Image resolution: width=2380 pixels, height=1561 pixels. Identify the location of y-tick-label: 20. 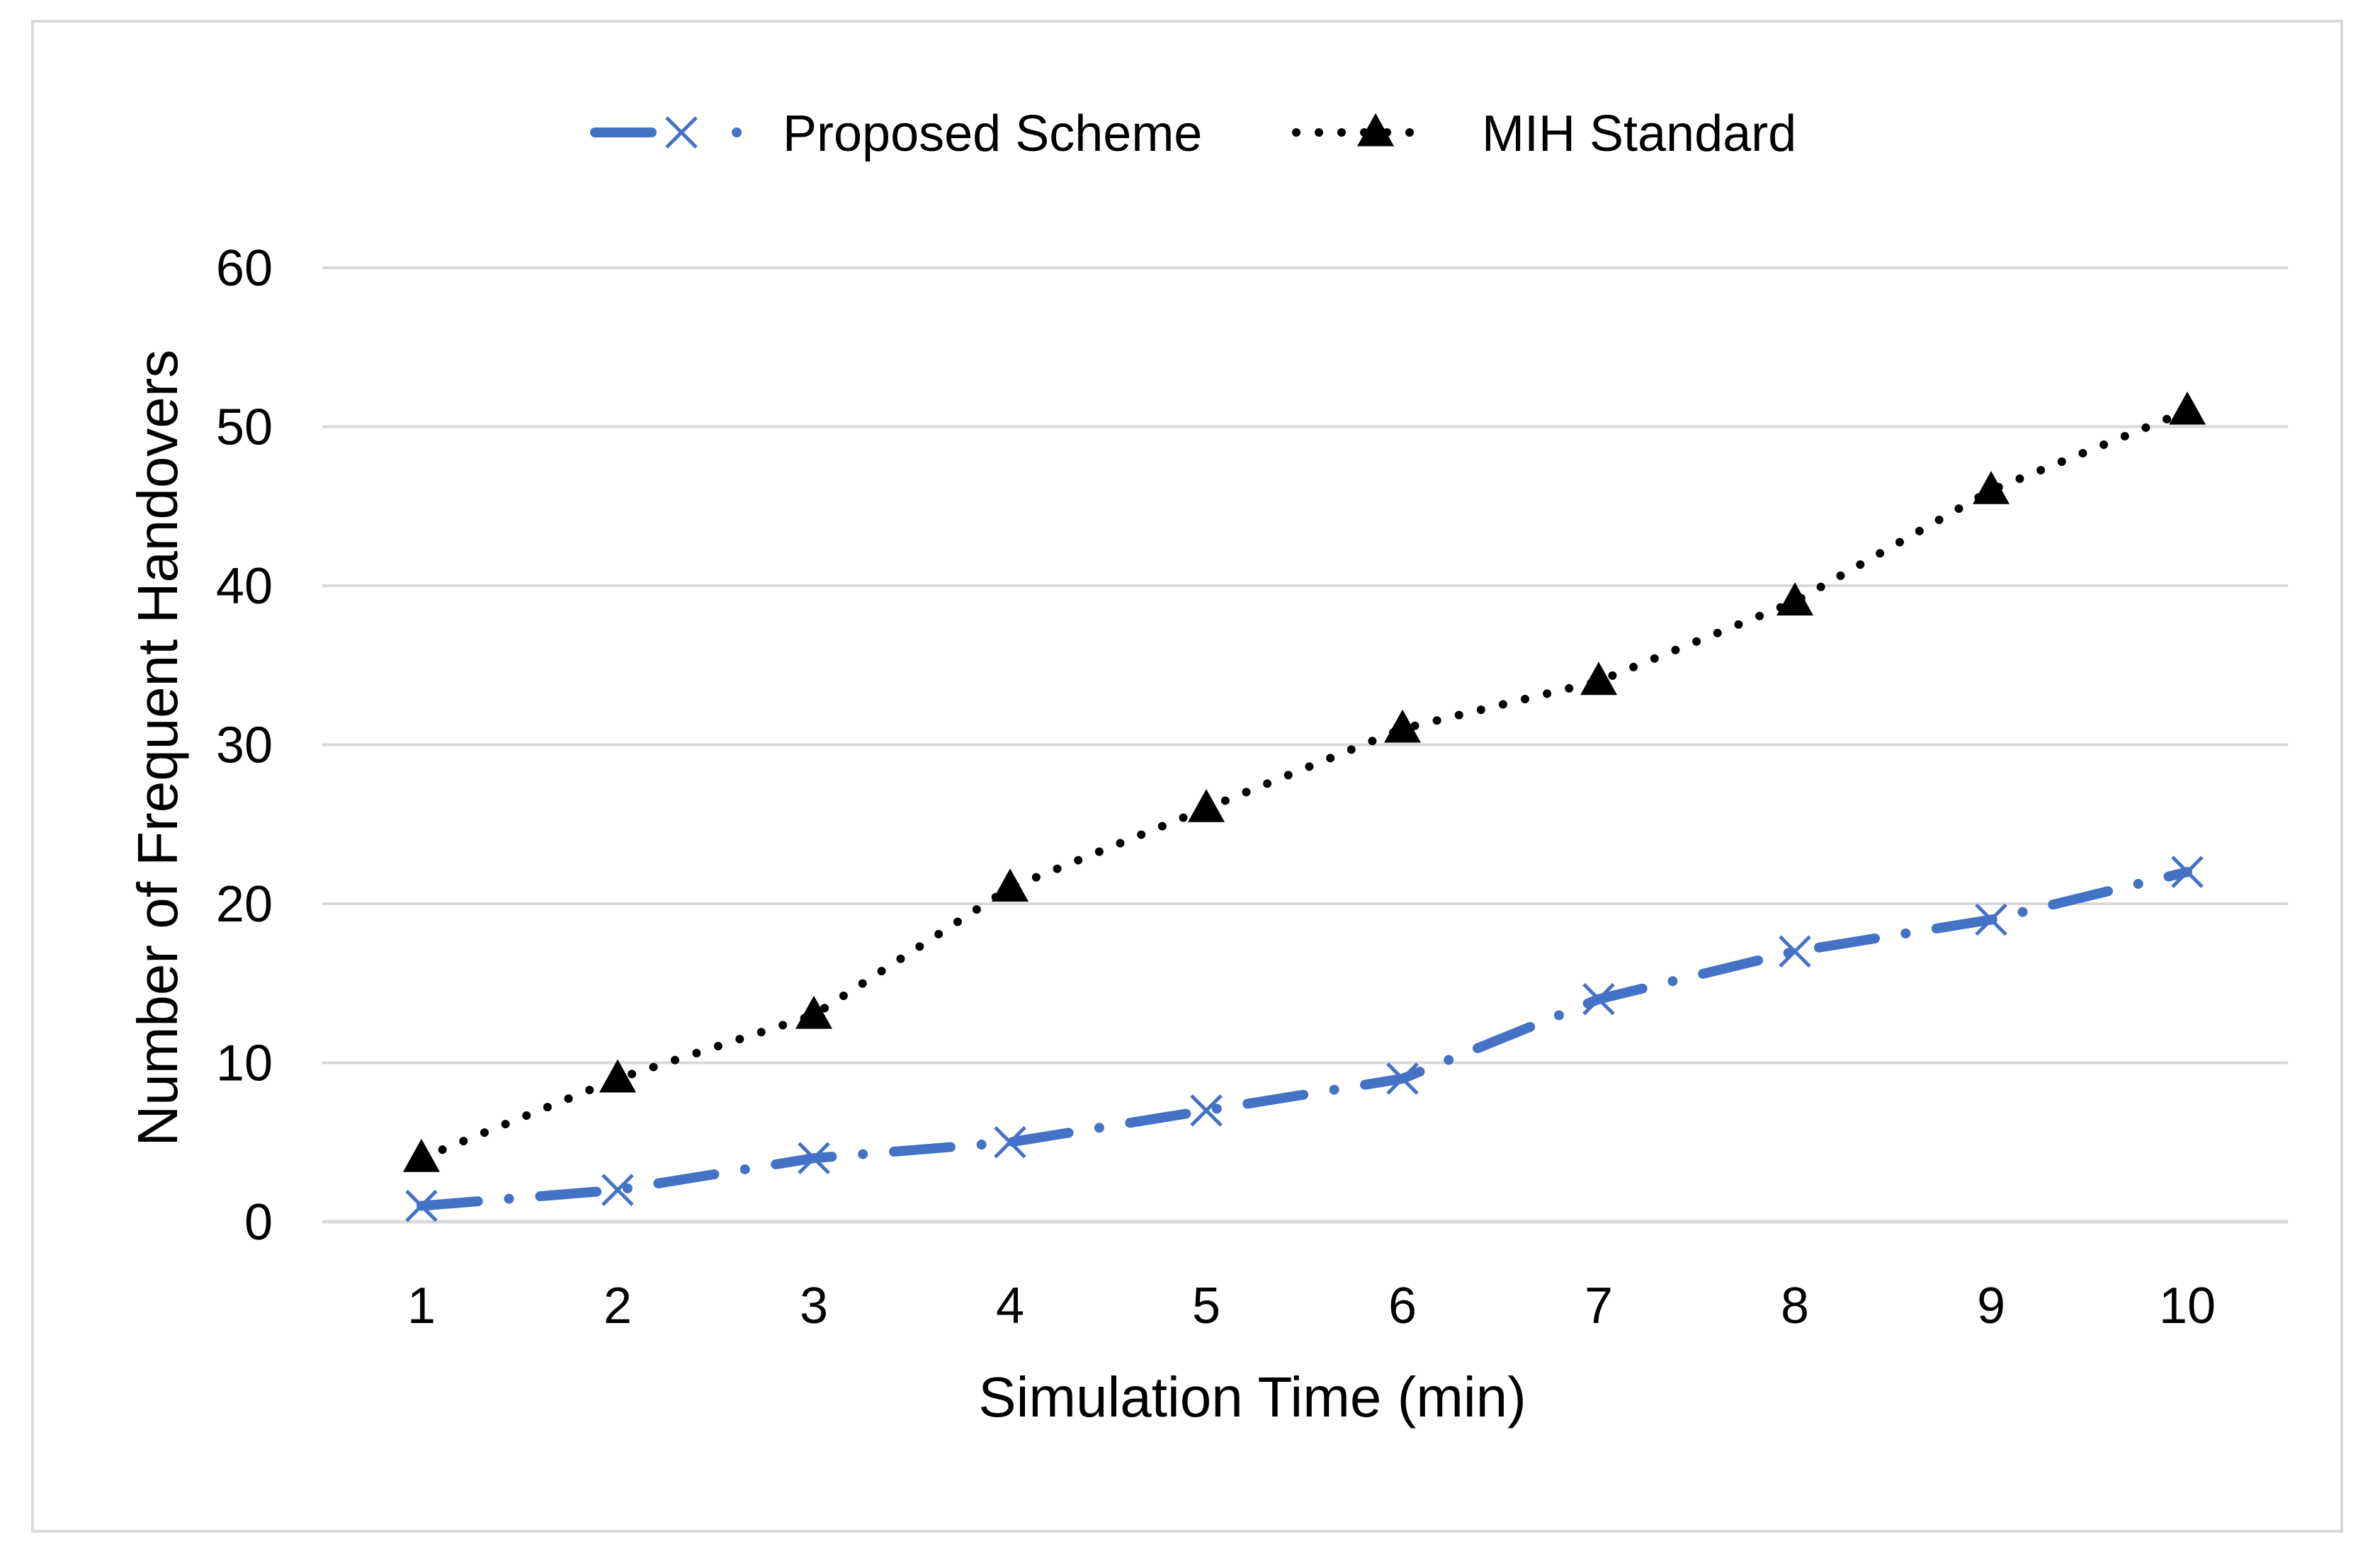
(245, 905).